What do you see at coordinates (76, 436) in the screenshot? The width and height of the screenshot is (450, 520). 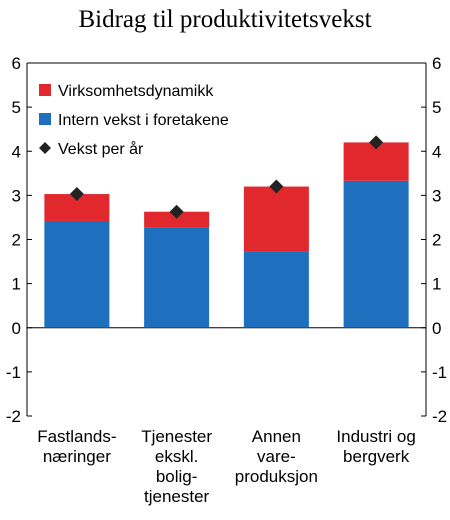 I see `category-label-line: Fastlands-` at bounding box center [76, 436].